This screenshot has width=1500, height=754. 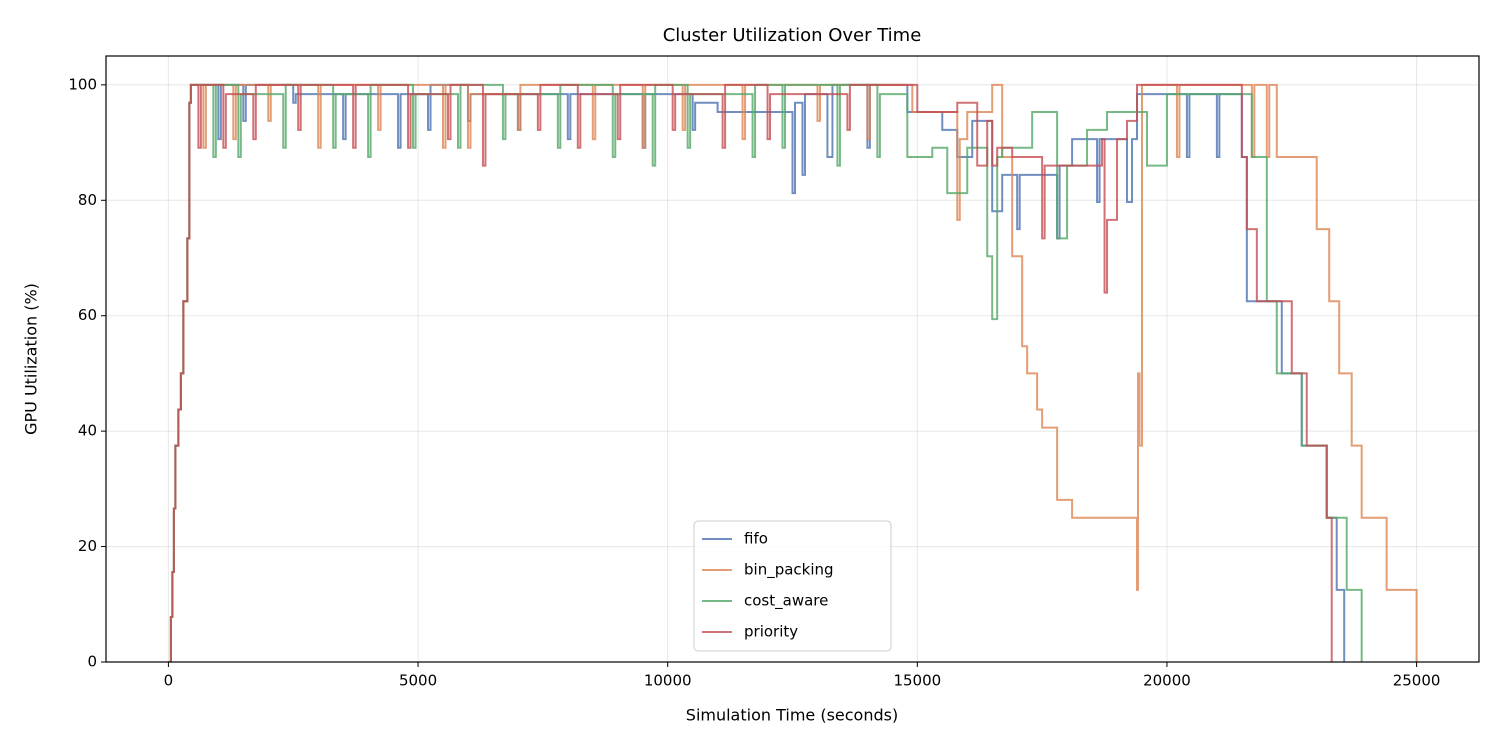 What do you see at coordinates (87, 315) in the screenshot?
I see `y-tick-label: 60` at bounding box center [87, 315].